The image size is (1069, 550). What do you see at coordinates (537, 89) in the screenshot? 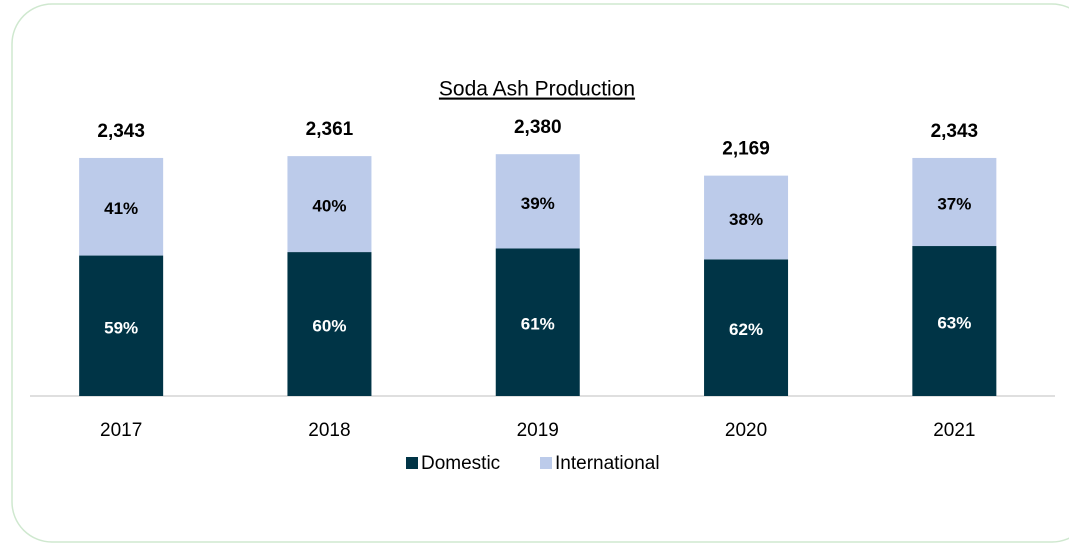
I see `chart-title: Soda Ash Production` at bounding box center [537, 89].